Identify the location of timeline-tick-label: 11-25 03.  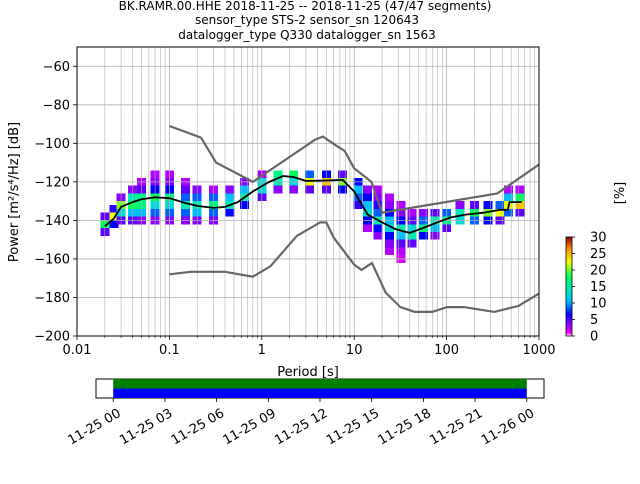
(146, 427).